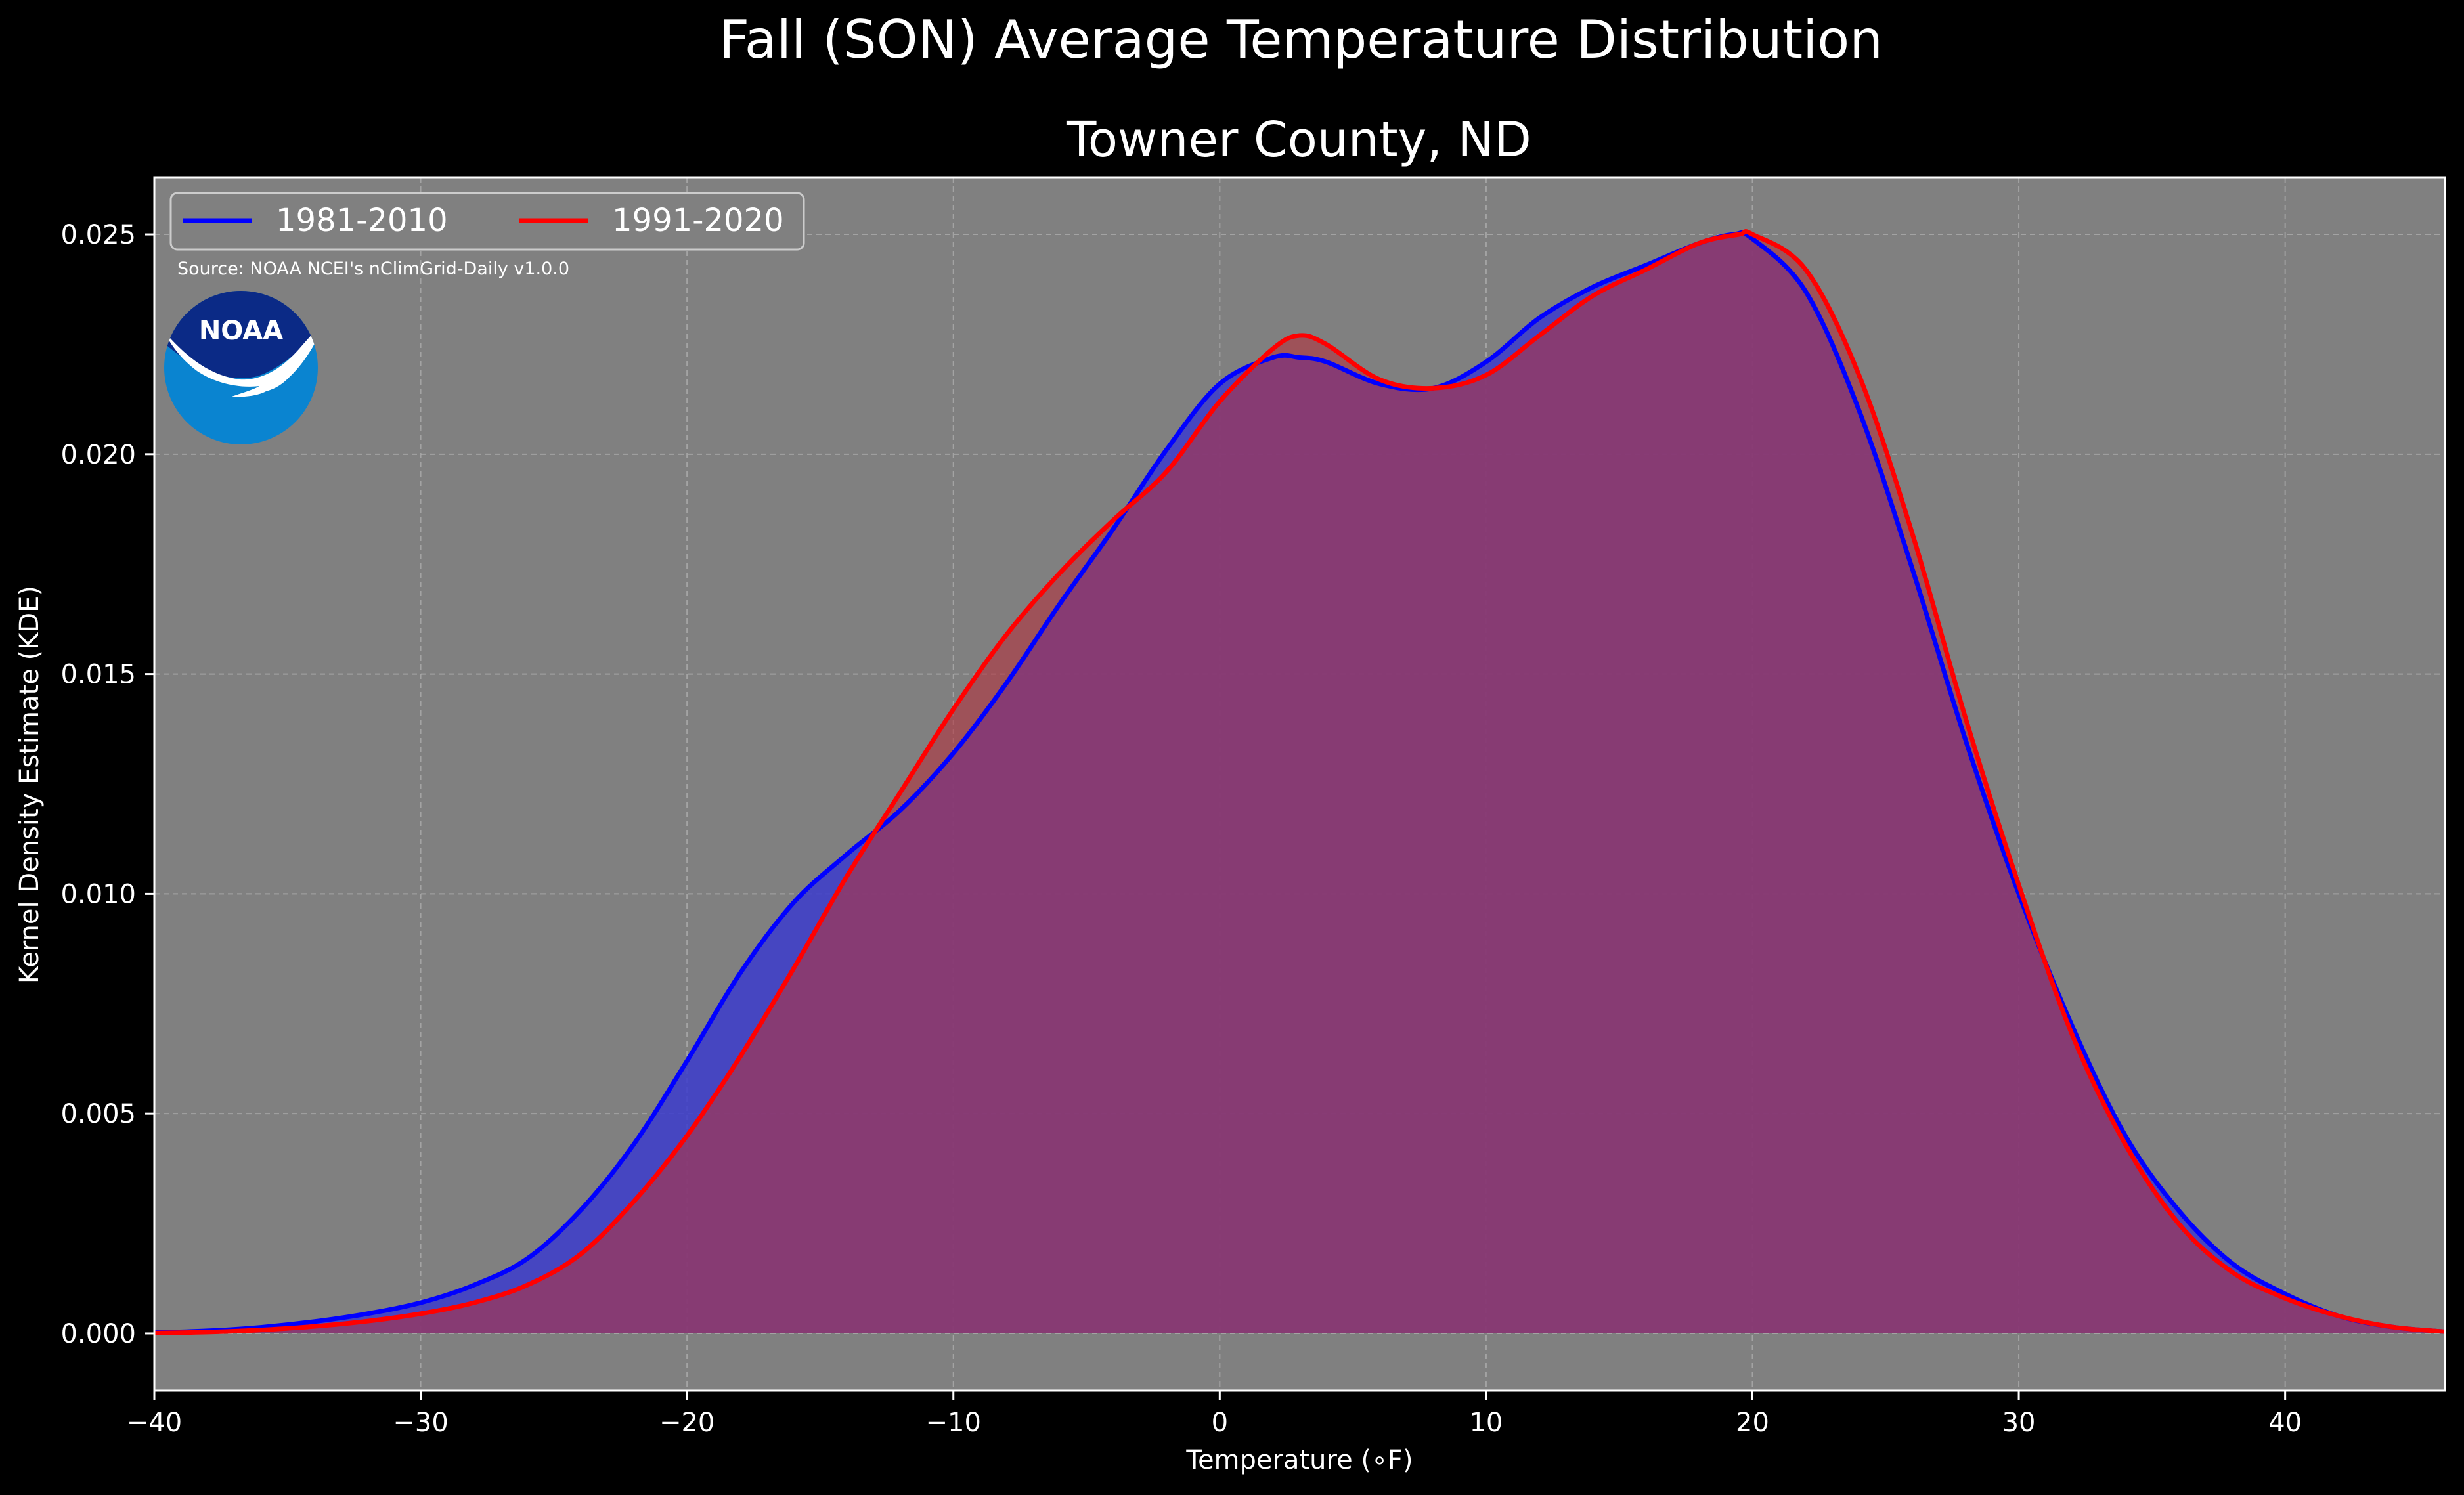 Image resolution: width=2464 pixels, height=1495 pixels. I want to click on x-tick-label: −40, so click(154, 1423).